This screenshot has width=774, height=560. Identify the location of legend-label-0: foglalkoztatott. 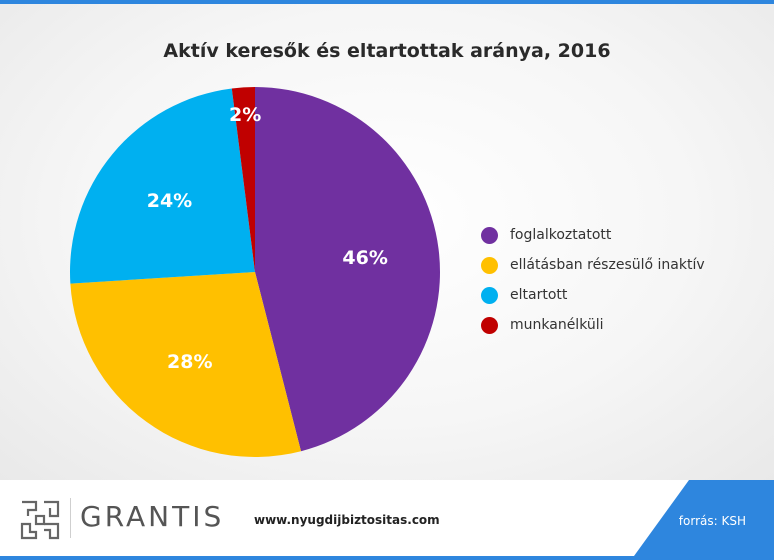
(561, 235).